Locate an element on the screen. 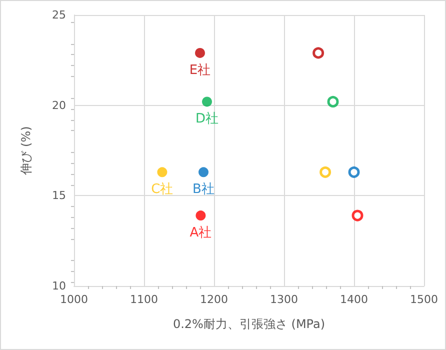  x-tick-label: 1000 is located at coordinates (74, 299).